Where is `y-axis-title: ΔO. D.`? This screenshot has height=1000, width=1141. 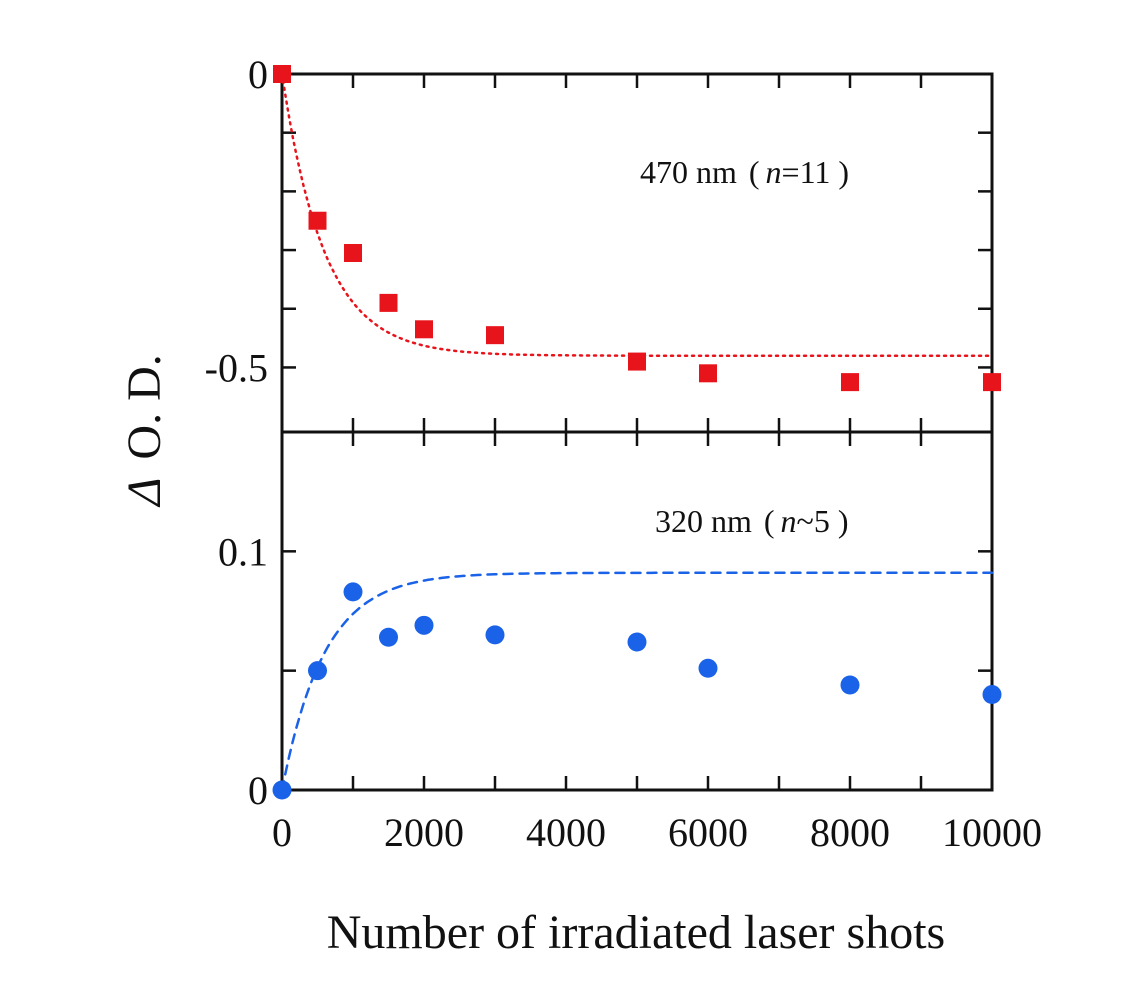 y-axis-title: ΔO. D. is located at coordinates (144, 431).